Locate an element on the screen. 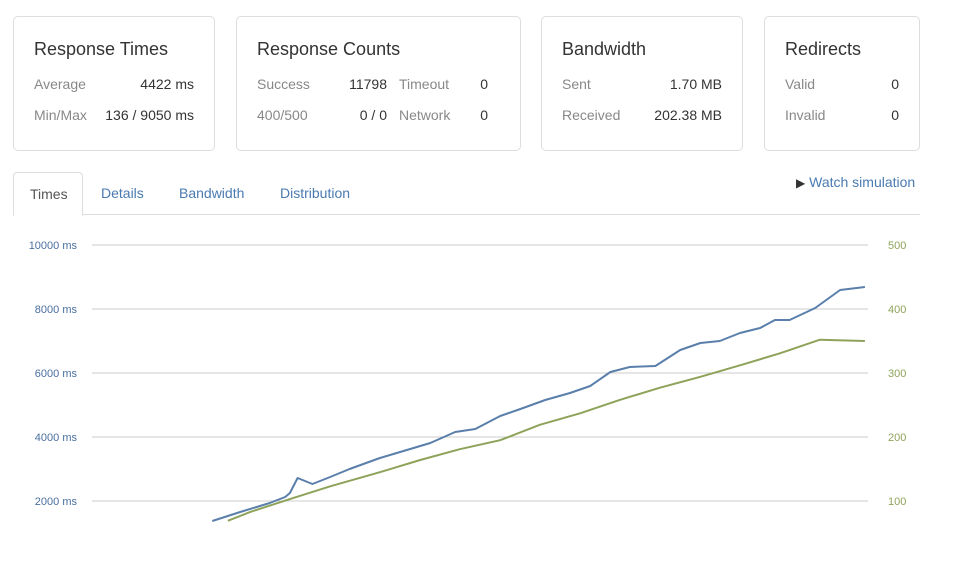  average-value: 4422 ms is located at coordinates (167, 84).